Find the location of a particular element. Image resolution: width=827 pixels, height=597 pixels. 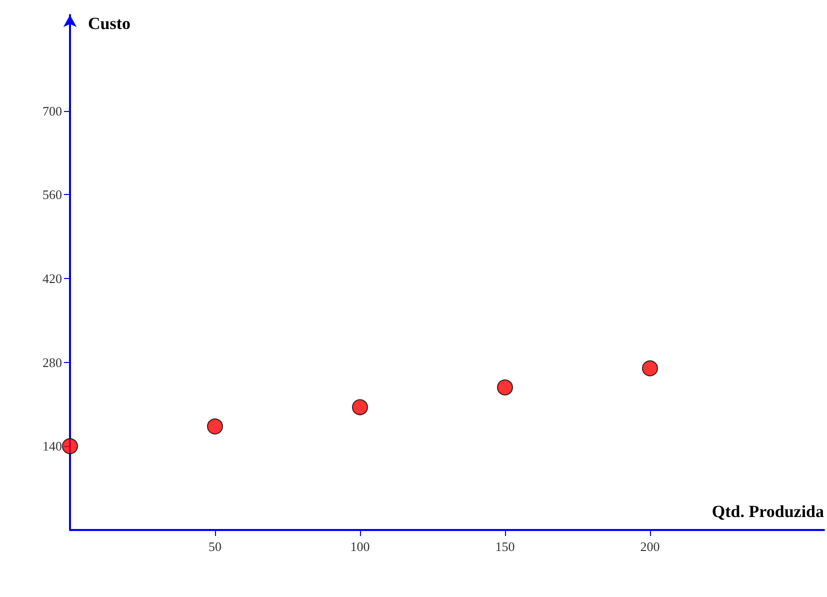

y-axis-title: Custo is located at coordinates (109, 23).